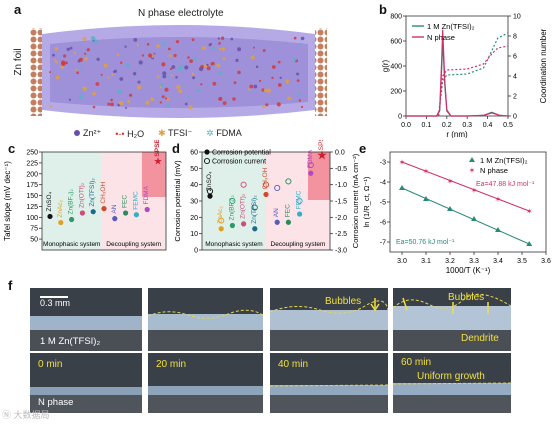 This screenshot has width=554, height=426. Describe the element at coordinates (343, 301) in the screenshot. I see `bubbles-label-40min: Bubbles` at that location.